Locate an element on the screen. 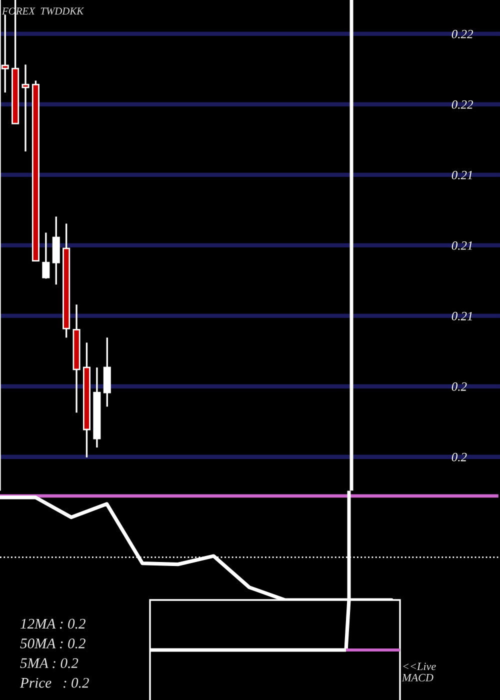 This screenshot has height=700, width=500. text: 5MA : 0.2 is located at coordinates (49, 663).